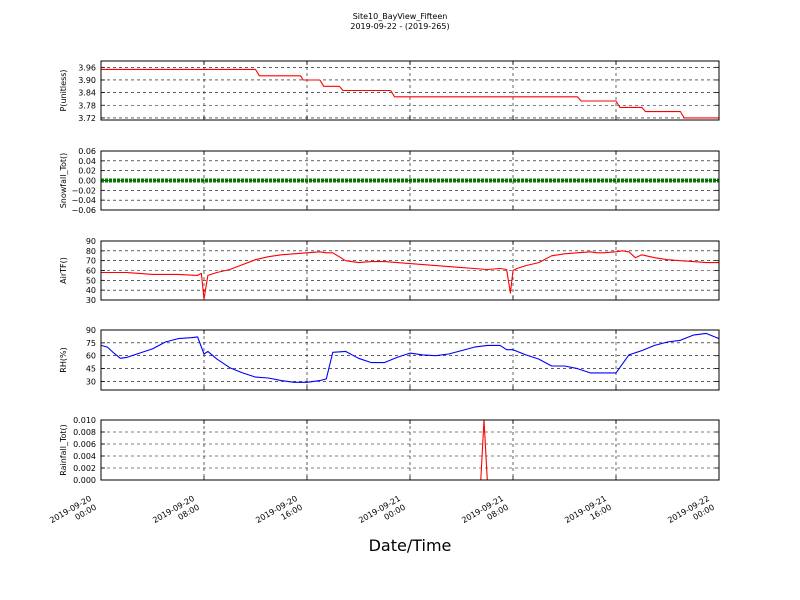 This screenshot has height=600, width=800. I want to click on y-tick-label: 0.00, so click(87, 181).